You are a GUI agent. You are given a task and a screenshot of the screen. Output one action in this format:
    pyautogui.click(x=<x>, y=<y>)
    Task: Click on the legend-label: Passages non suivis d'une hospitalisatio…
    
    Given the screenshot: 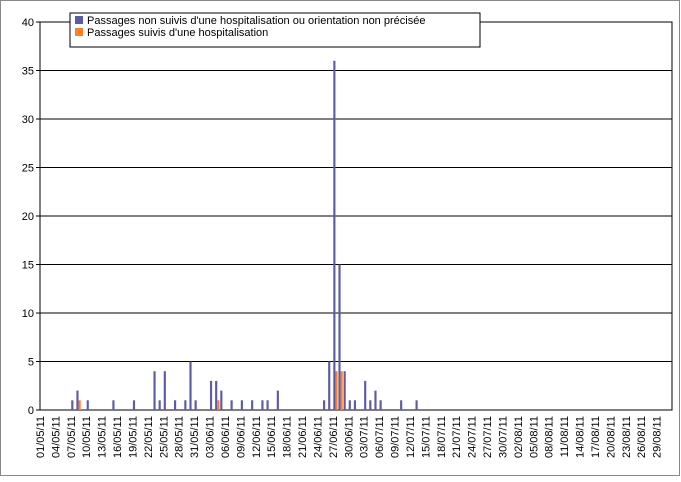 What is the action you would take?
    pyautogui.click(x=256, y=21)
    